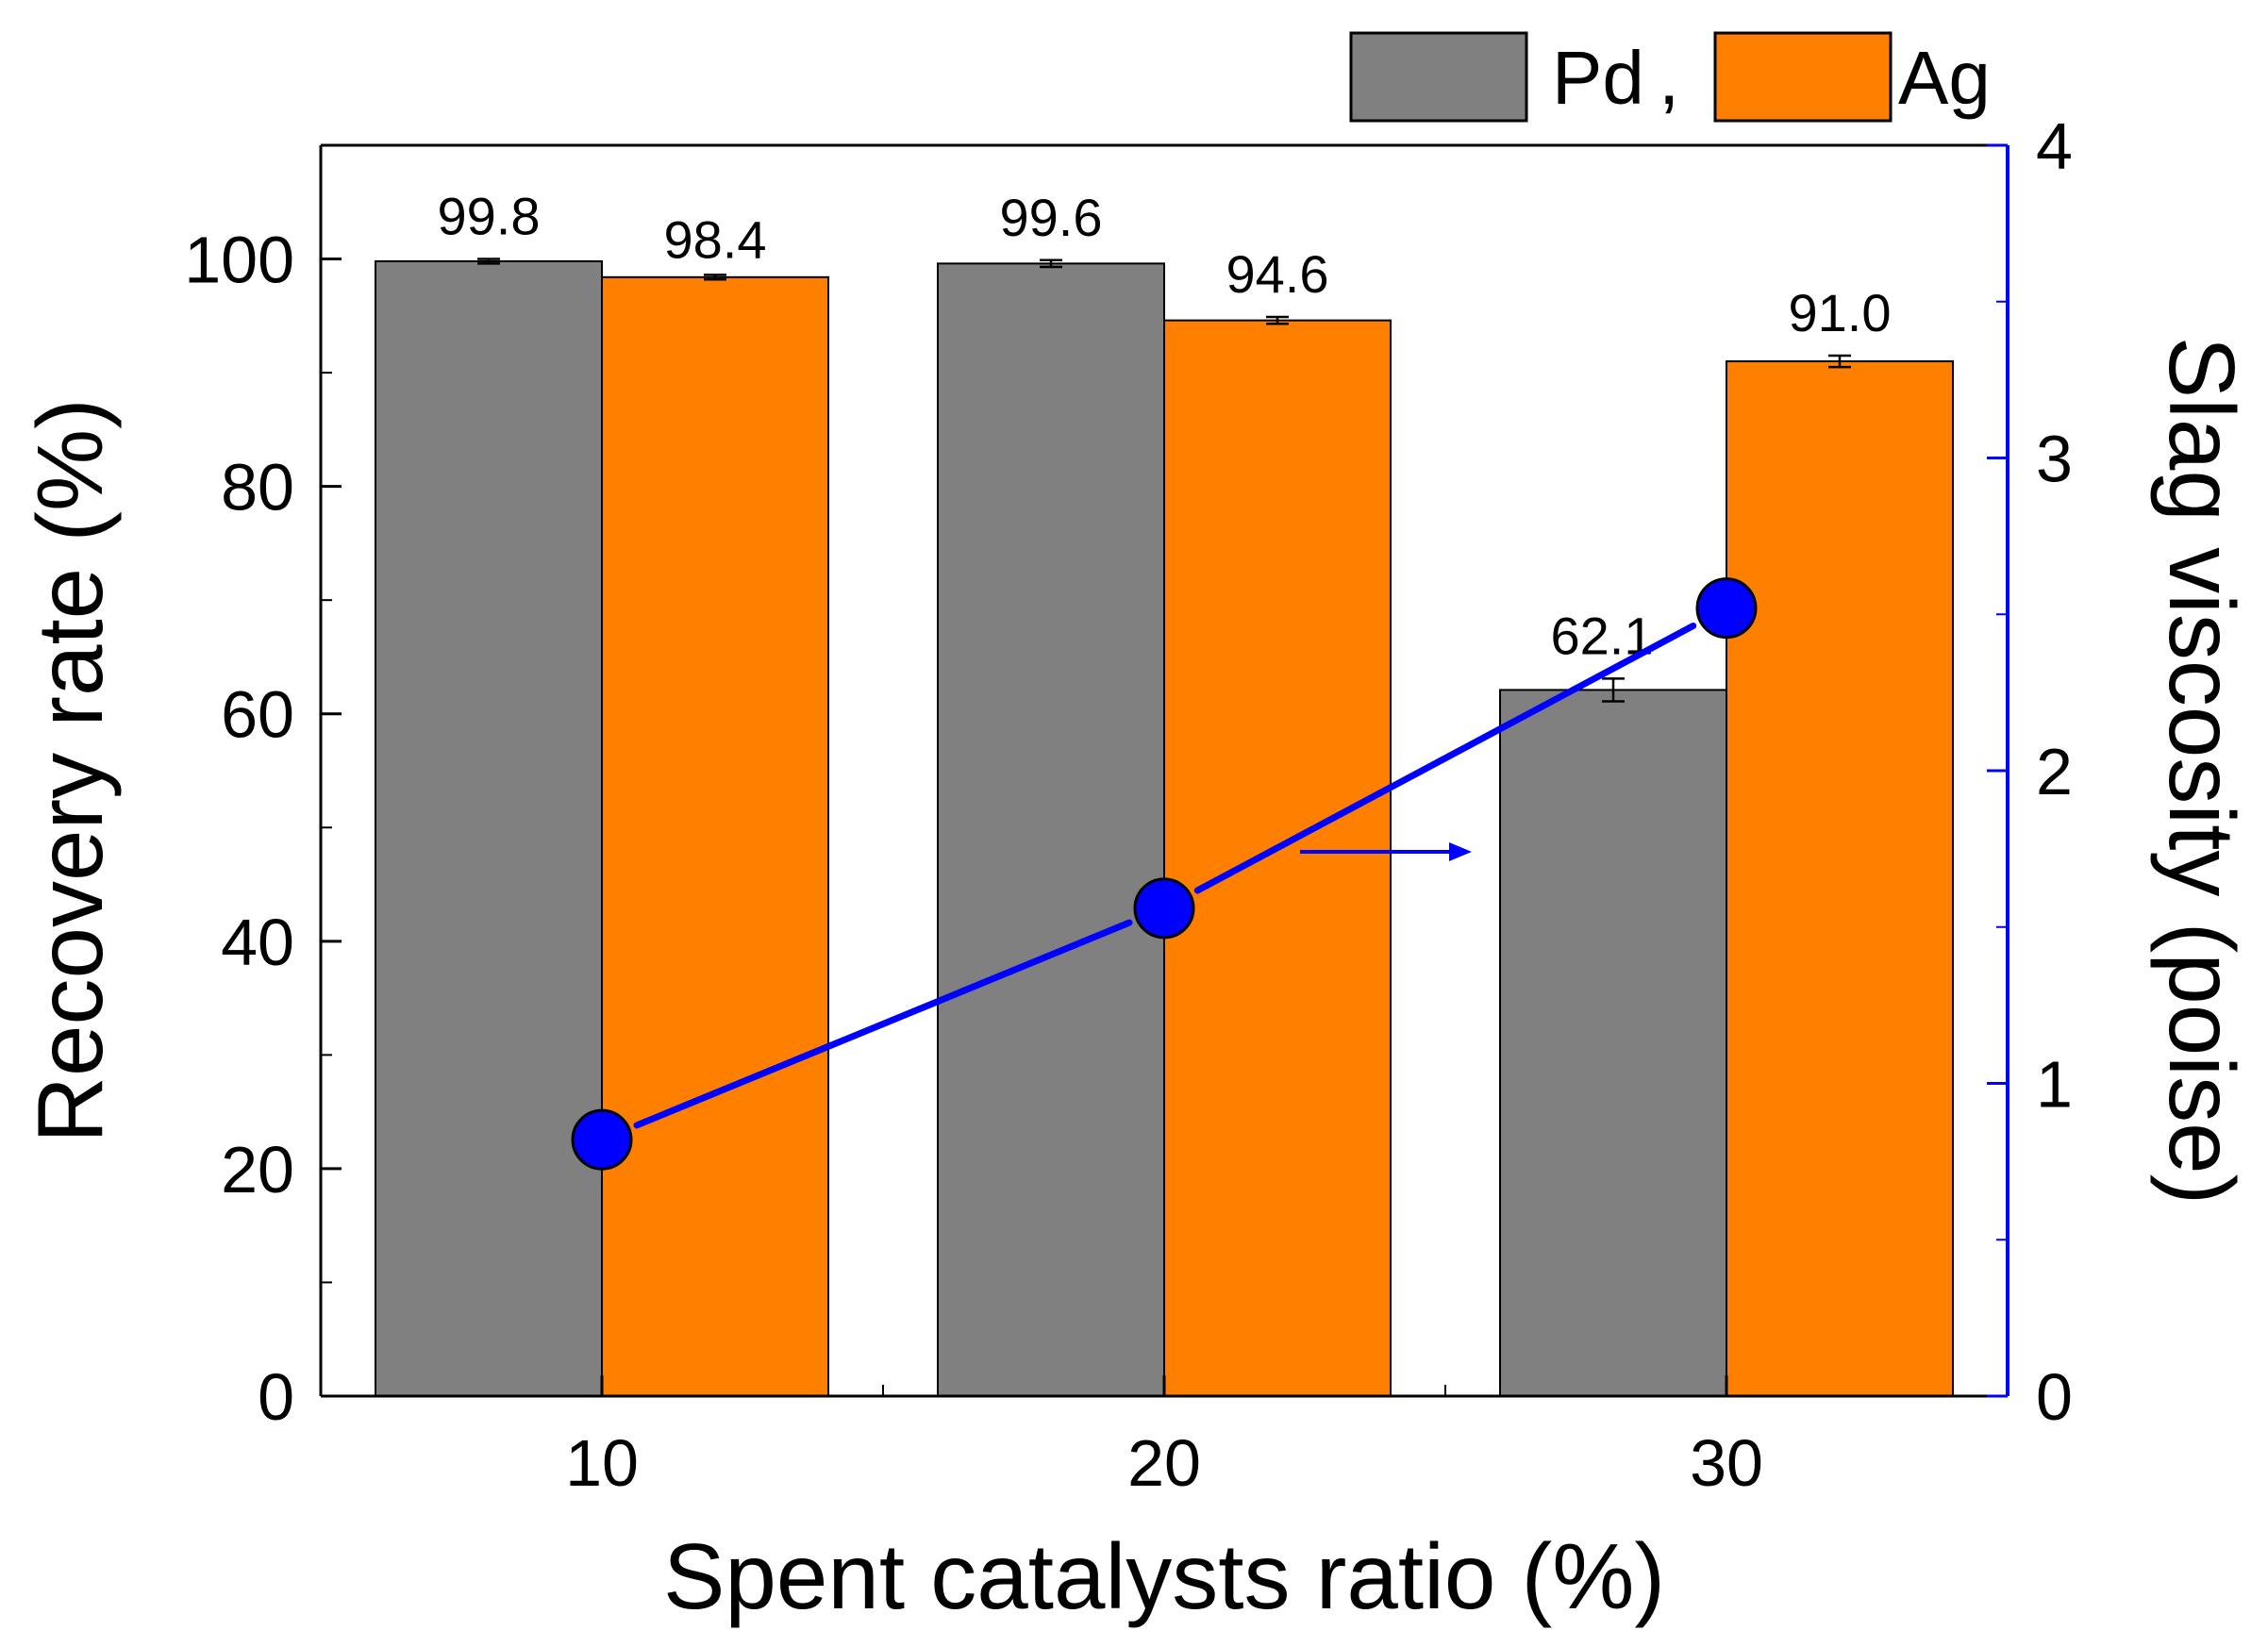 This screenshot has height=1647, width=2268. What do you see at coordinates (1598, 78) in the screenshot?
I see `legend-label-pd: Pd` at bounding box center [1598, 78].